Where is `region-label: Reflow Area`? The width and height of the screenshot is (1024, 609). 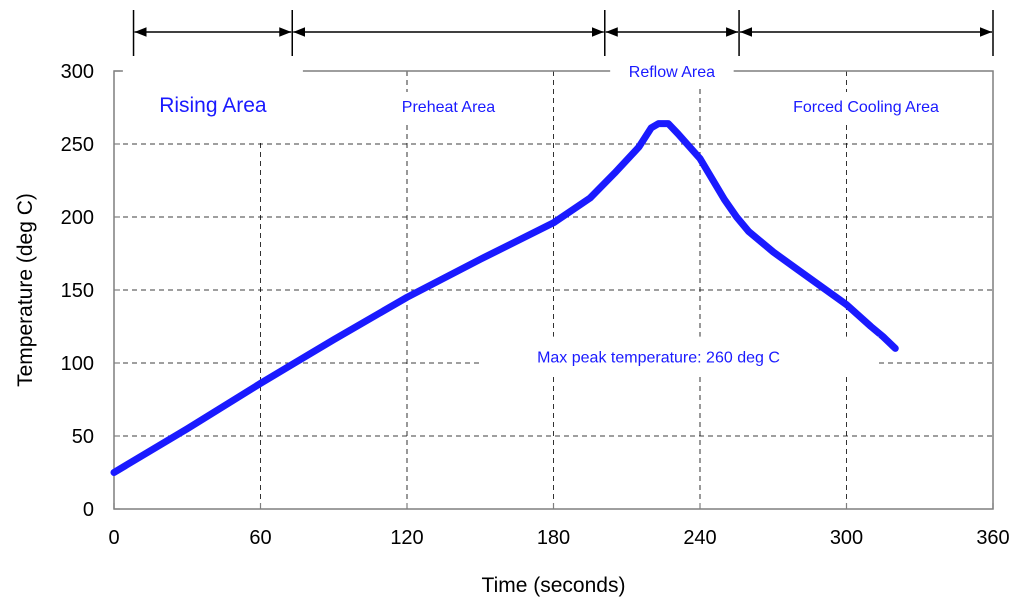 region-label: Reflow Area is located at coordinates (672, 72).